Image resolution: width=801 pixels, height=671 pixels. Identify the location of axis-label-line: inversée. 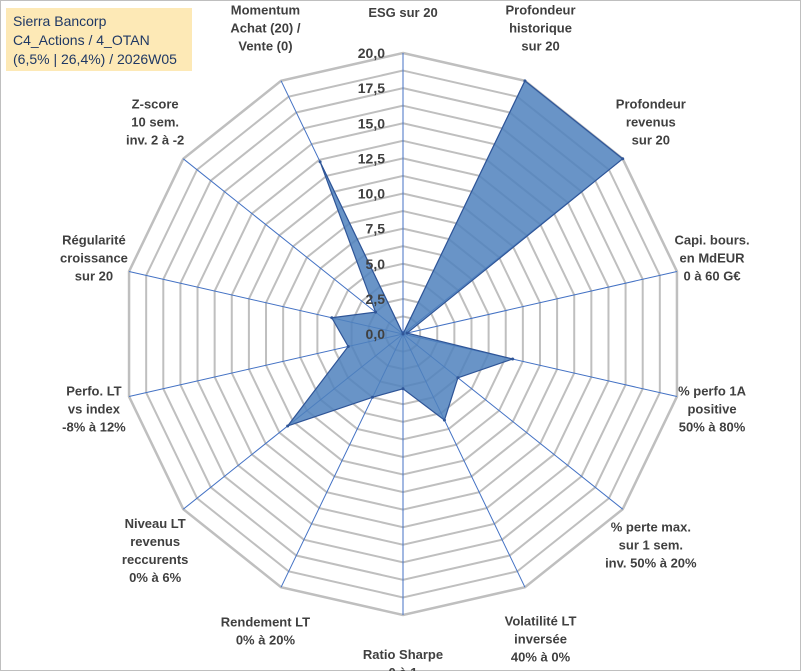
(540, 638).